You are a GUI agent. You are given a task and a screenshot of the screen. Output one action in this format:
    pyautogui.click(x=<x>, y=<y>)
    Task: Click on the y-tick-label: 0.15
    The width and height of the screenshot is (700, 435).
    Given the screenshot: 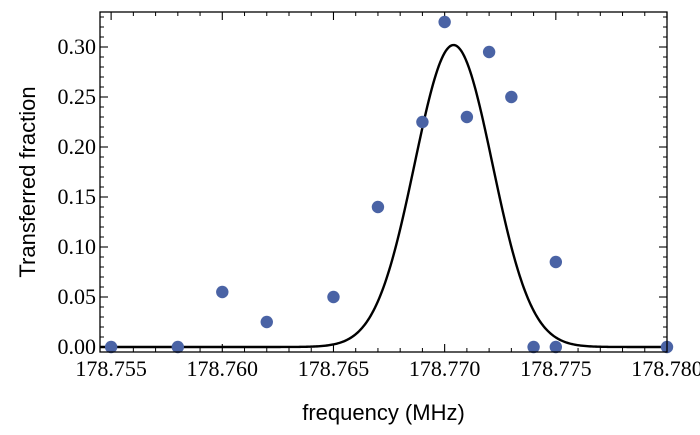 What is the action you would take?
    pyautogui.click(x=77, y=196)
    